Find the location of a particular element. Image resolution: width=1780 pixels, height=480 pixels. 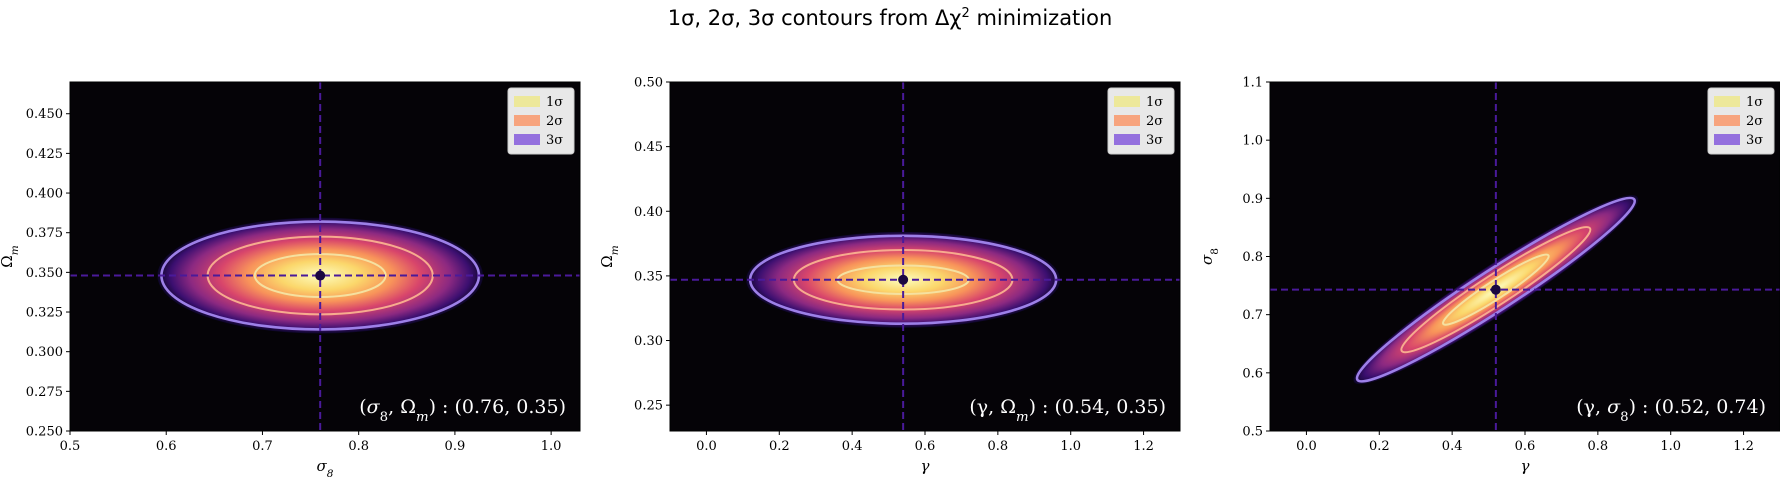

y-tick-label: 0.6 is located at coordinates (1252, 373).